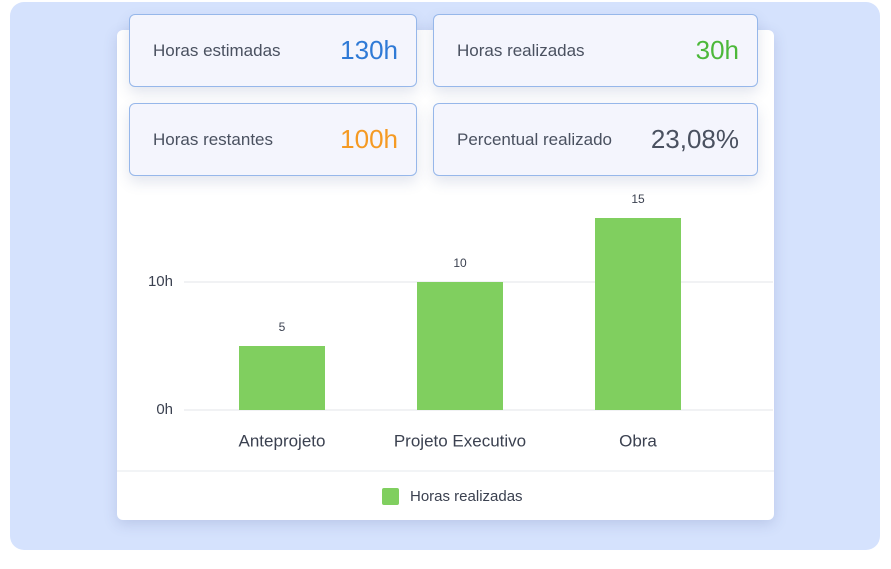 The image size is (891, 569). Describe the element at coordinates (460, 263) in the screenshot. I see `value-label: 10` at that location.